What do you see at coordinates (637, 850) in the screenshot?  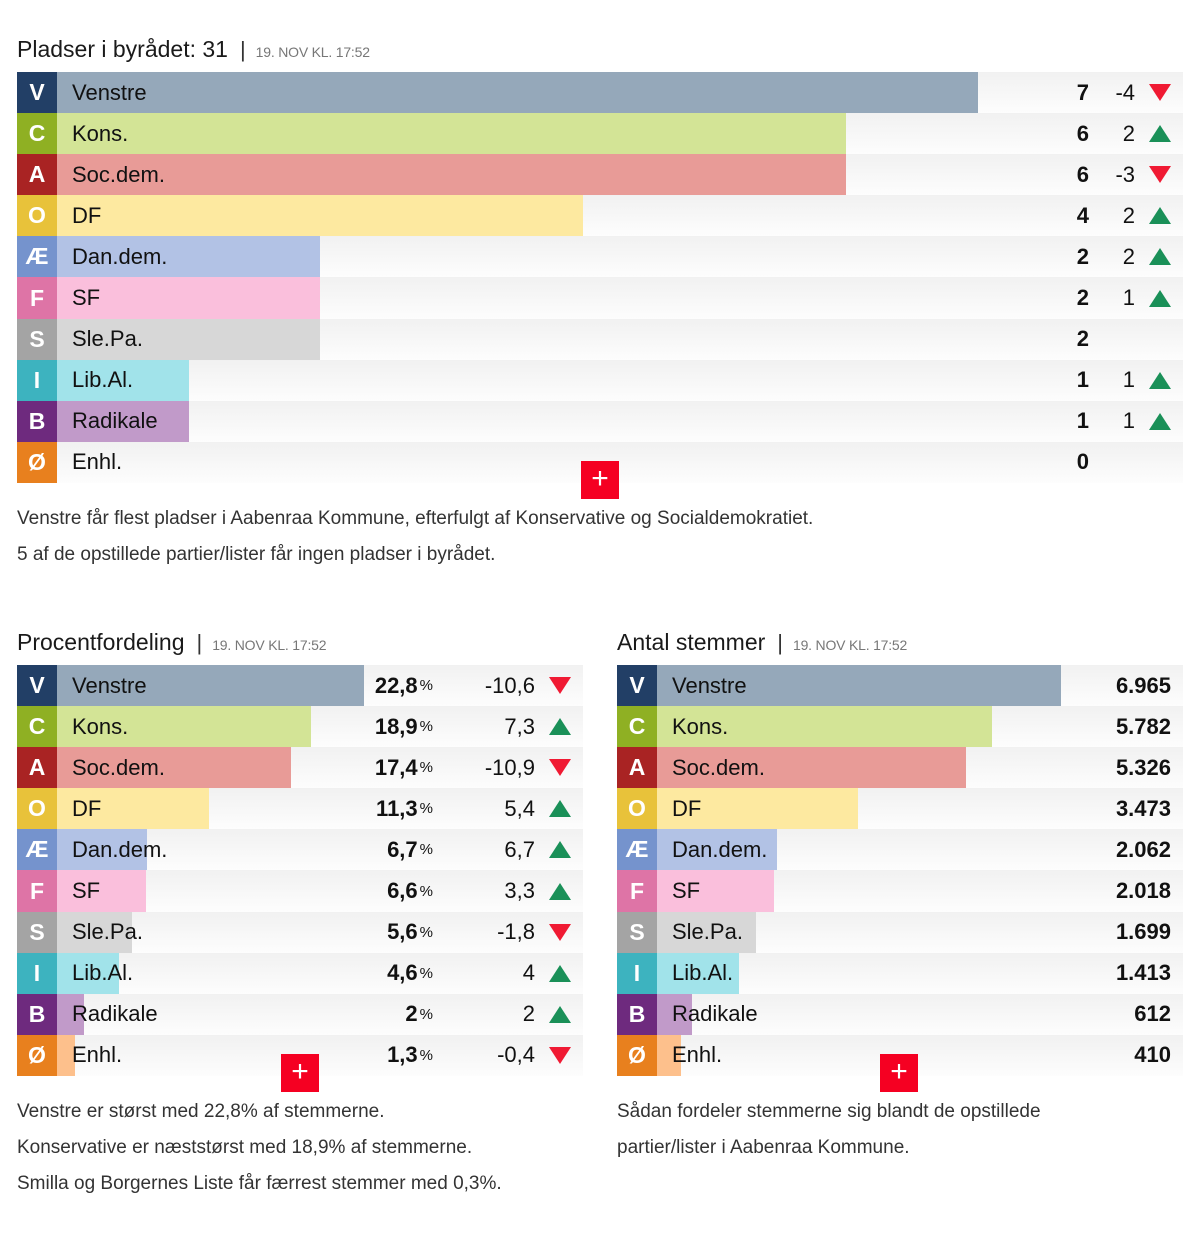 I see `party-letter-badge: Æ` at bounding box center [637, 850].